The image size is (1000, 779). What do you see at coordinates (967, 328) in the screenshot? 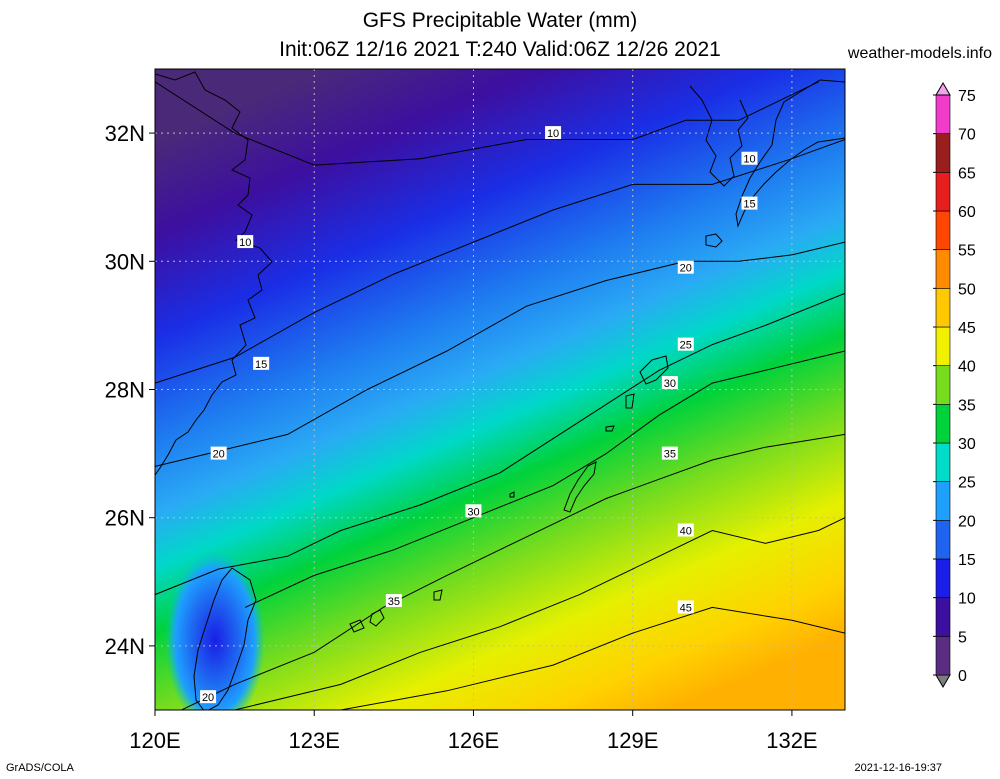
I see `colorbar-label: 45` at bounding box center [967, 328].